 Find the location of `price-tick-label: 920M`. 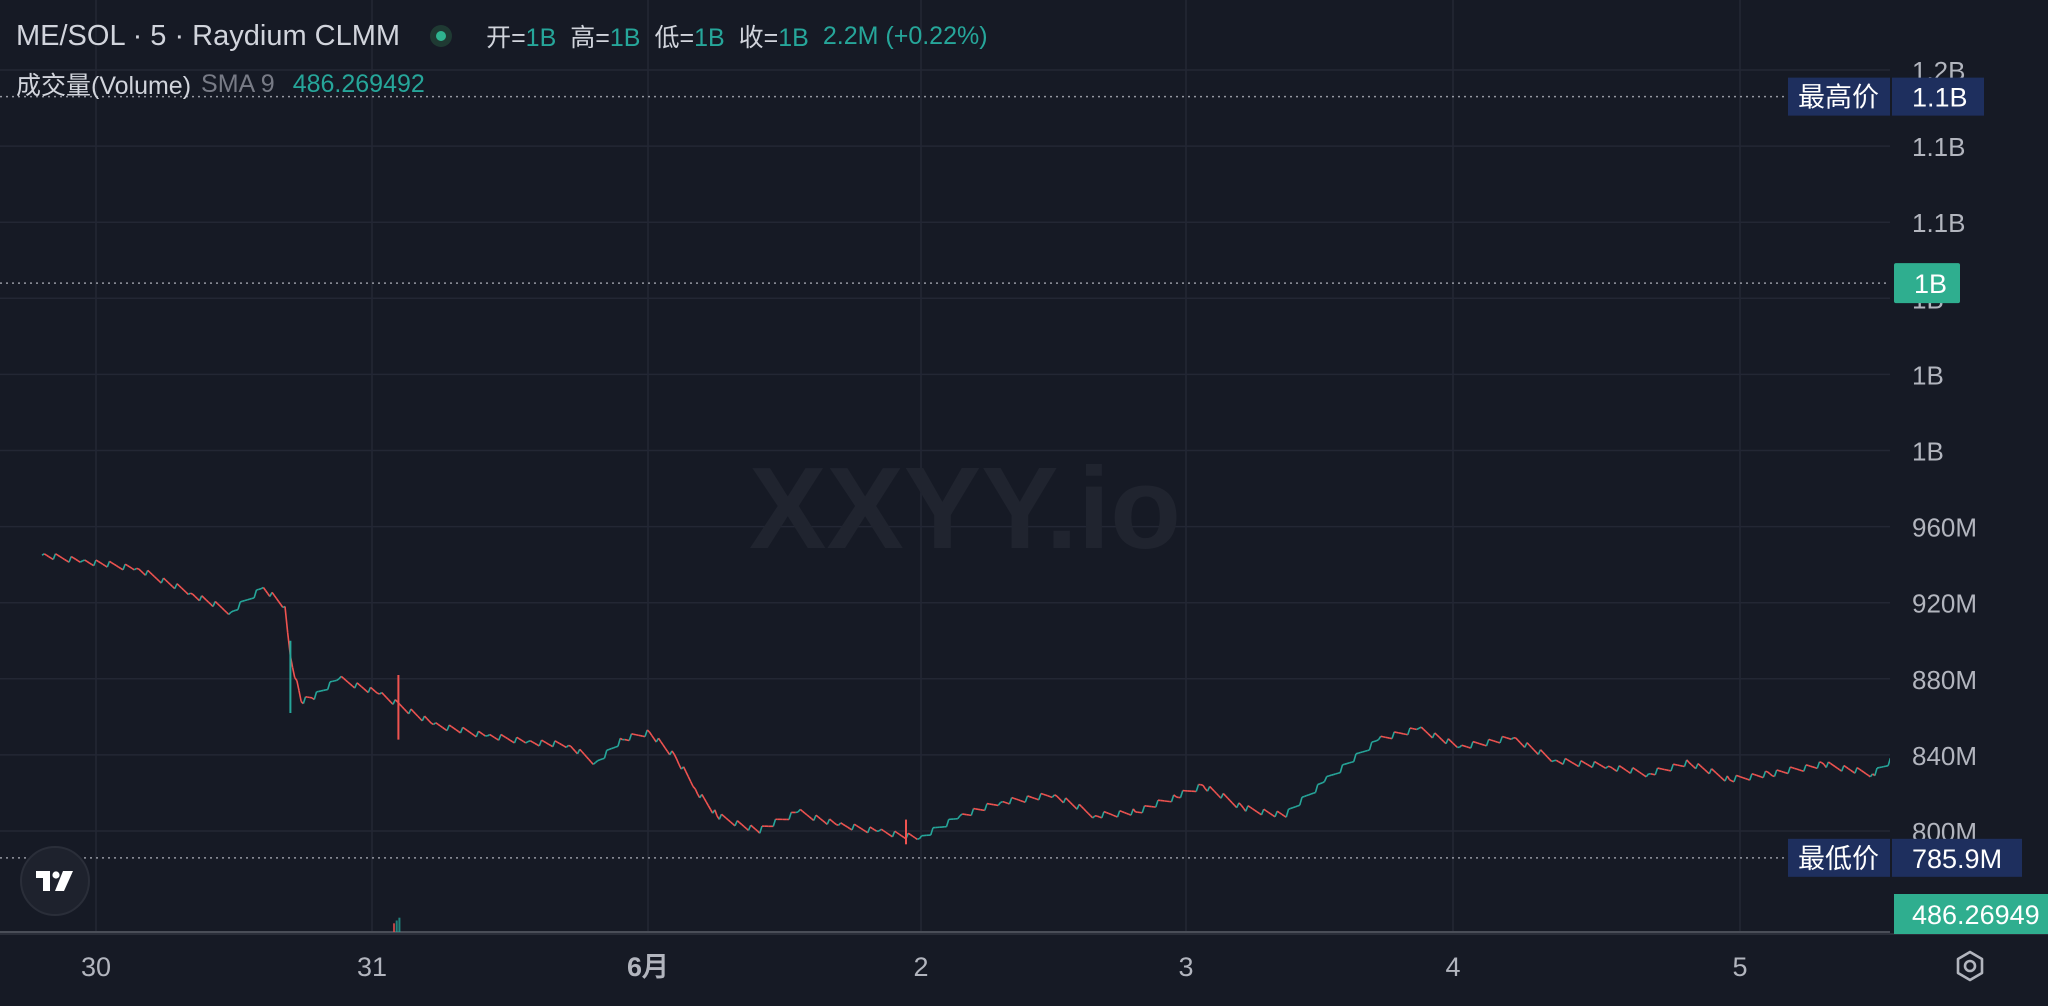

price-tick-label: 920M is located at coordinates (1944, 604).